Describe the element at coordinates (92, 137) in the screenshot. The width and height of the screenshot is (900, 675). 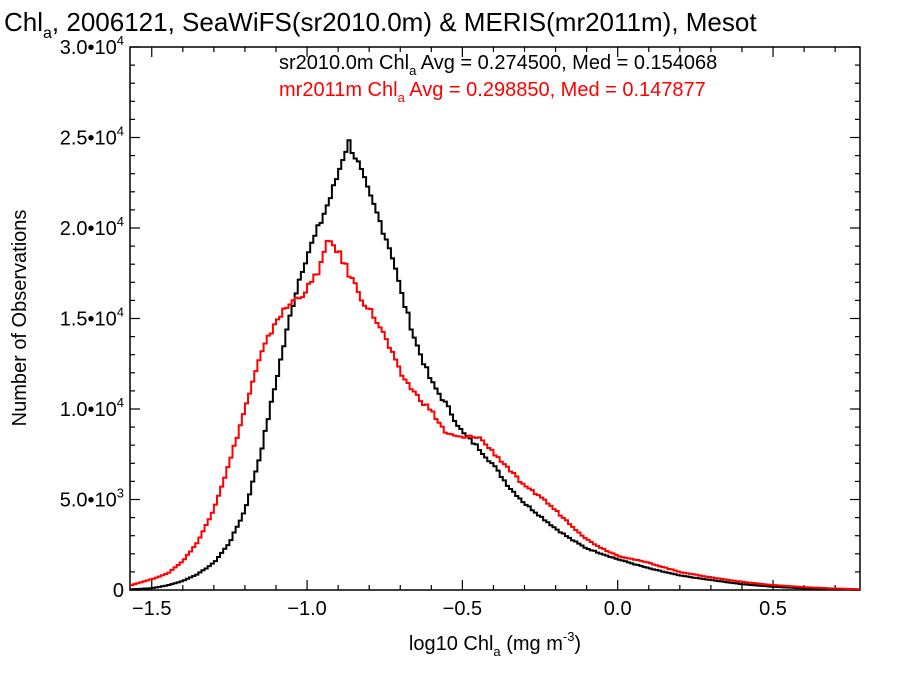
I see `y-tick-label: 2.5•104` at that location.